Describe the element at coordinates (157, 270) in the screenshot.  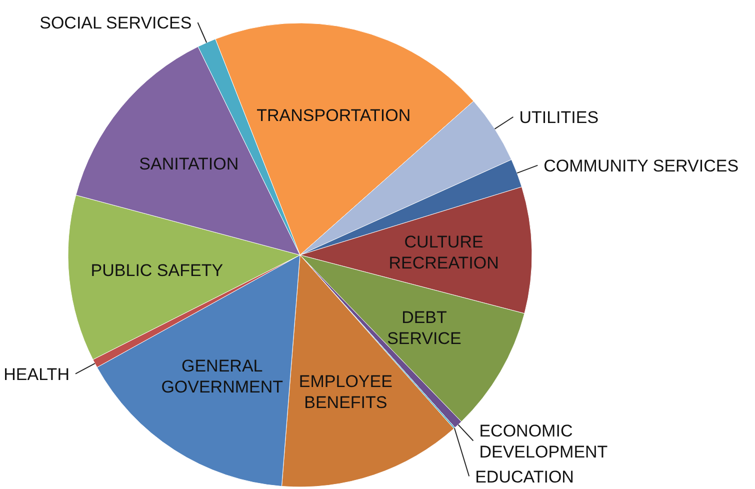
I see `slice-label: PUBLIC SAFETY` at that location.